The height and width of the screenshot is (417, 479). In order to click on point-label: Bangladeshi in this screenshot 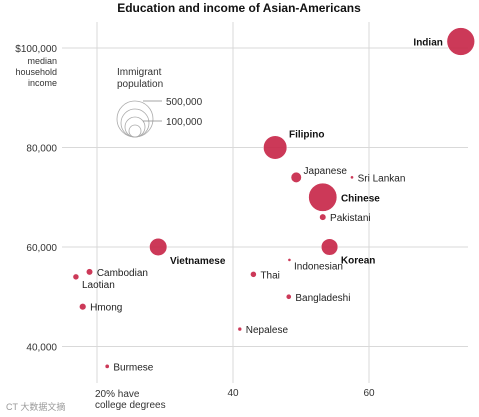, I will do `click(322, 298)`.